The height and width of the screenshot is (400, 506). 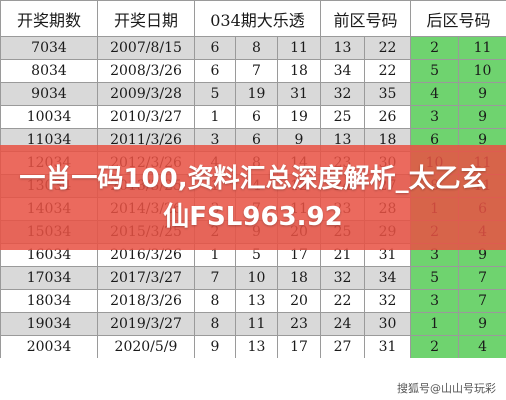 I want to click on period-cell: 10034, so click(x=49, y=117).